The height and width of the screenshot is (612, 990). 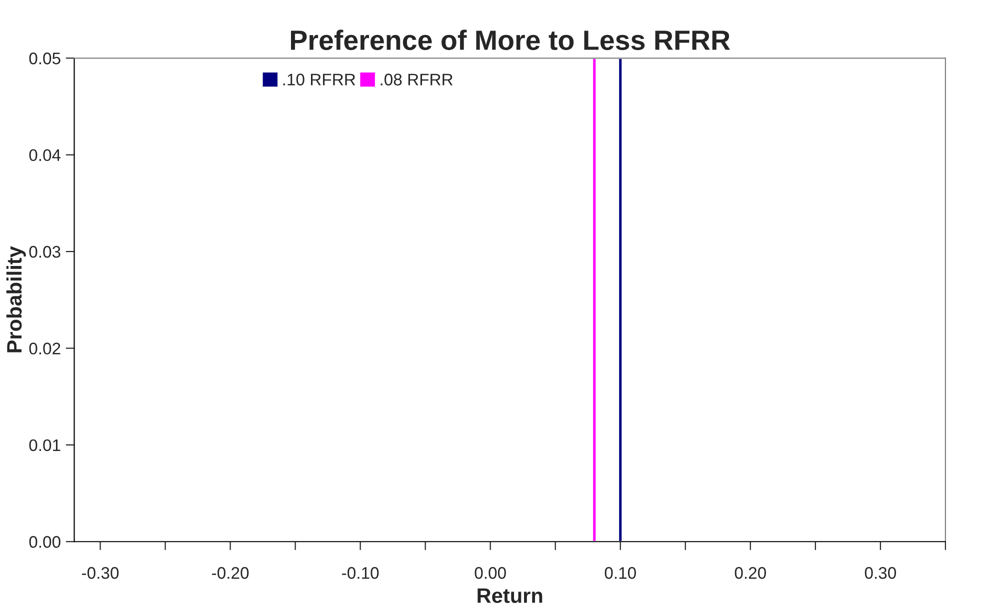 I want to click on x-tick-label: -0.20, so click(x=230, y=573).